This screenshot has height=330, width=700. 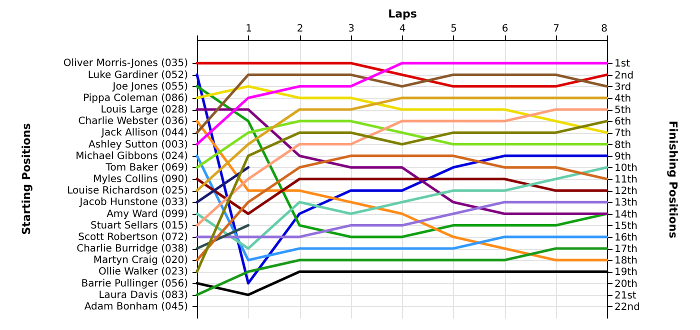 What do you see at coordinates (626, 214) in the screenshot?
I see `y-tick-label: 14th` at bounding box center [626, 214].